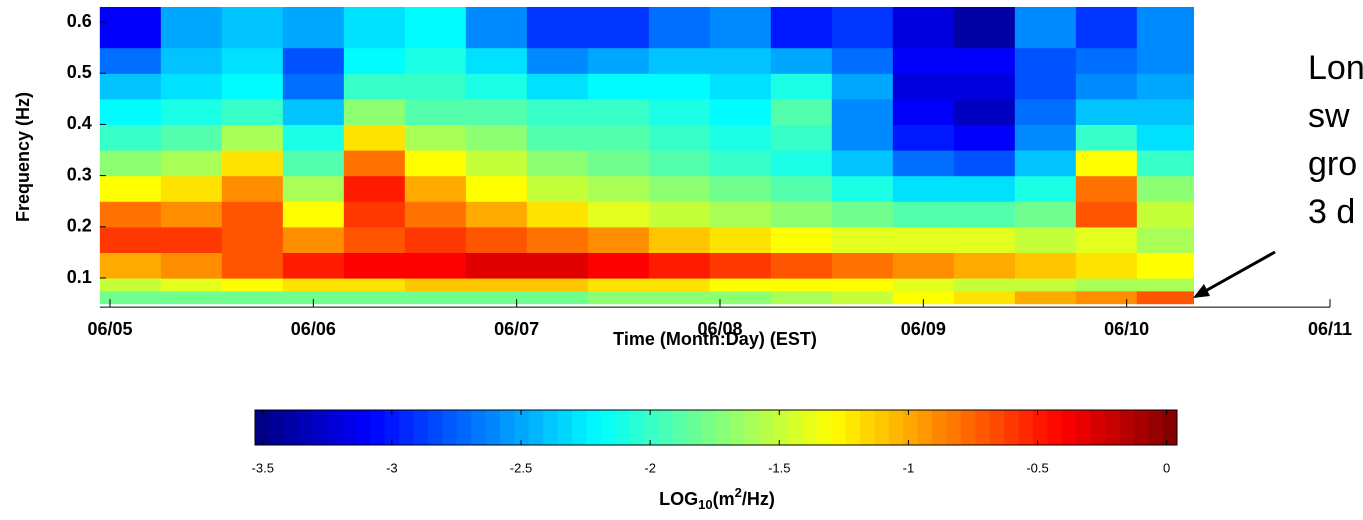 The width and height of the screenshot is (1363, 520). I want to click on label-part: (m, so click(724, 499).